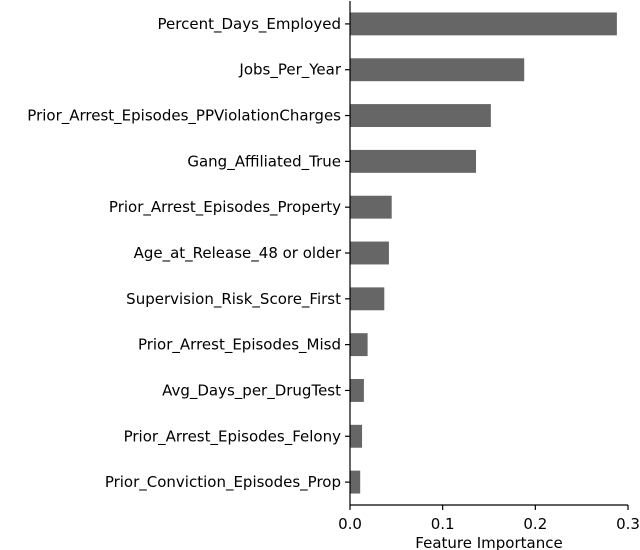  Describe the element at coordinates (443, 524) in the screenshot. I see `x-tick-label-1: 0.1` at that location.